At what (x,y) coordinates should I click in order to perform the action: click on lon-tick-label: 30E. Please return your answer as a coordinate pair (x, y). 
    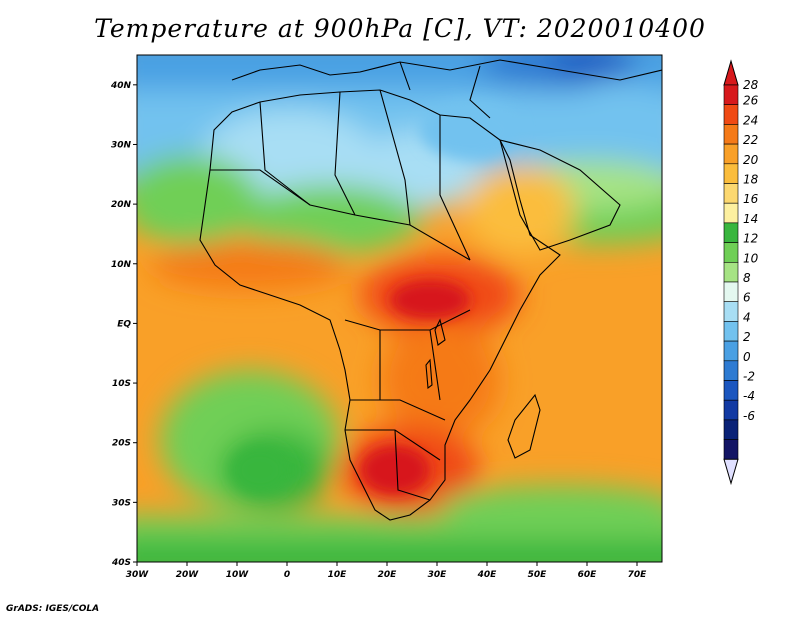
    Looking at the image, I should click on (438, 575).